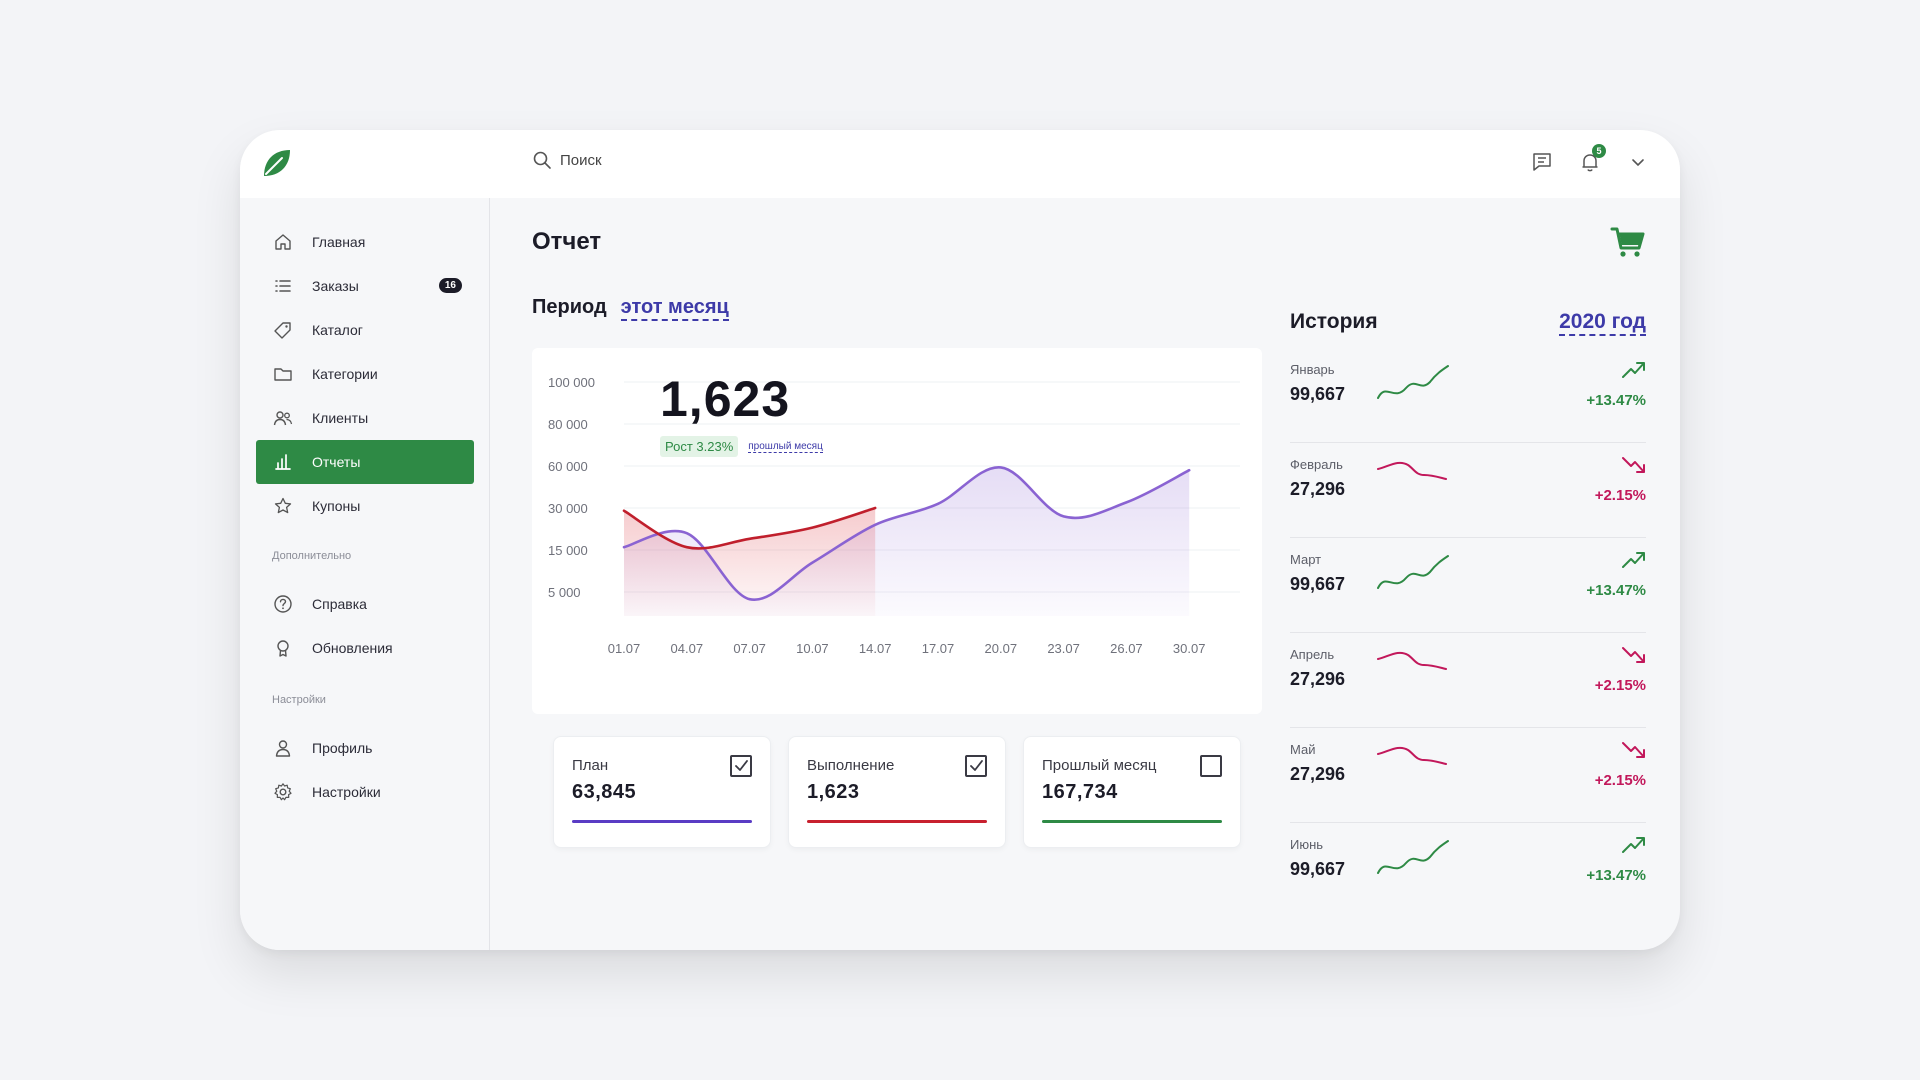 This screenshot has width=1920, height=1080. I want to click on history-row: Январь 99,667 +13.47%, so click(1468, 395).